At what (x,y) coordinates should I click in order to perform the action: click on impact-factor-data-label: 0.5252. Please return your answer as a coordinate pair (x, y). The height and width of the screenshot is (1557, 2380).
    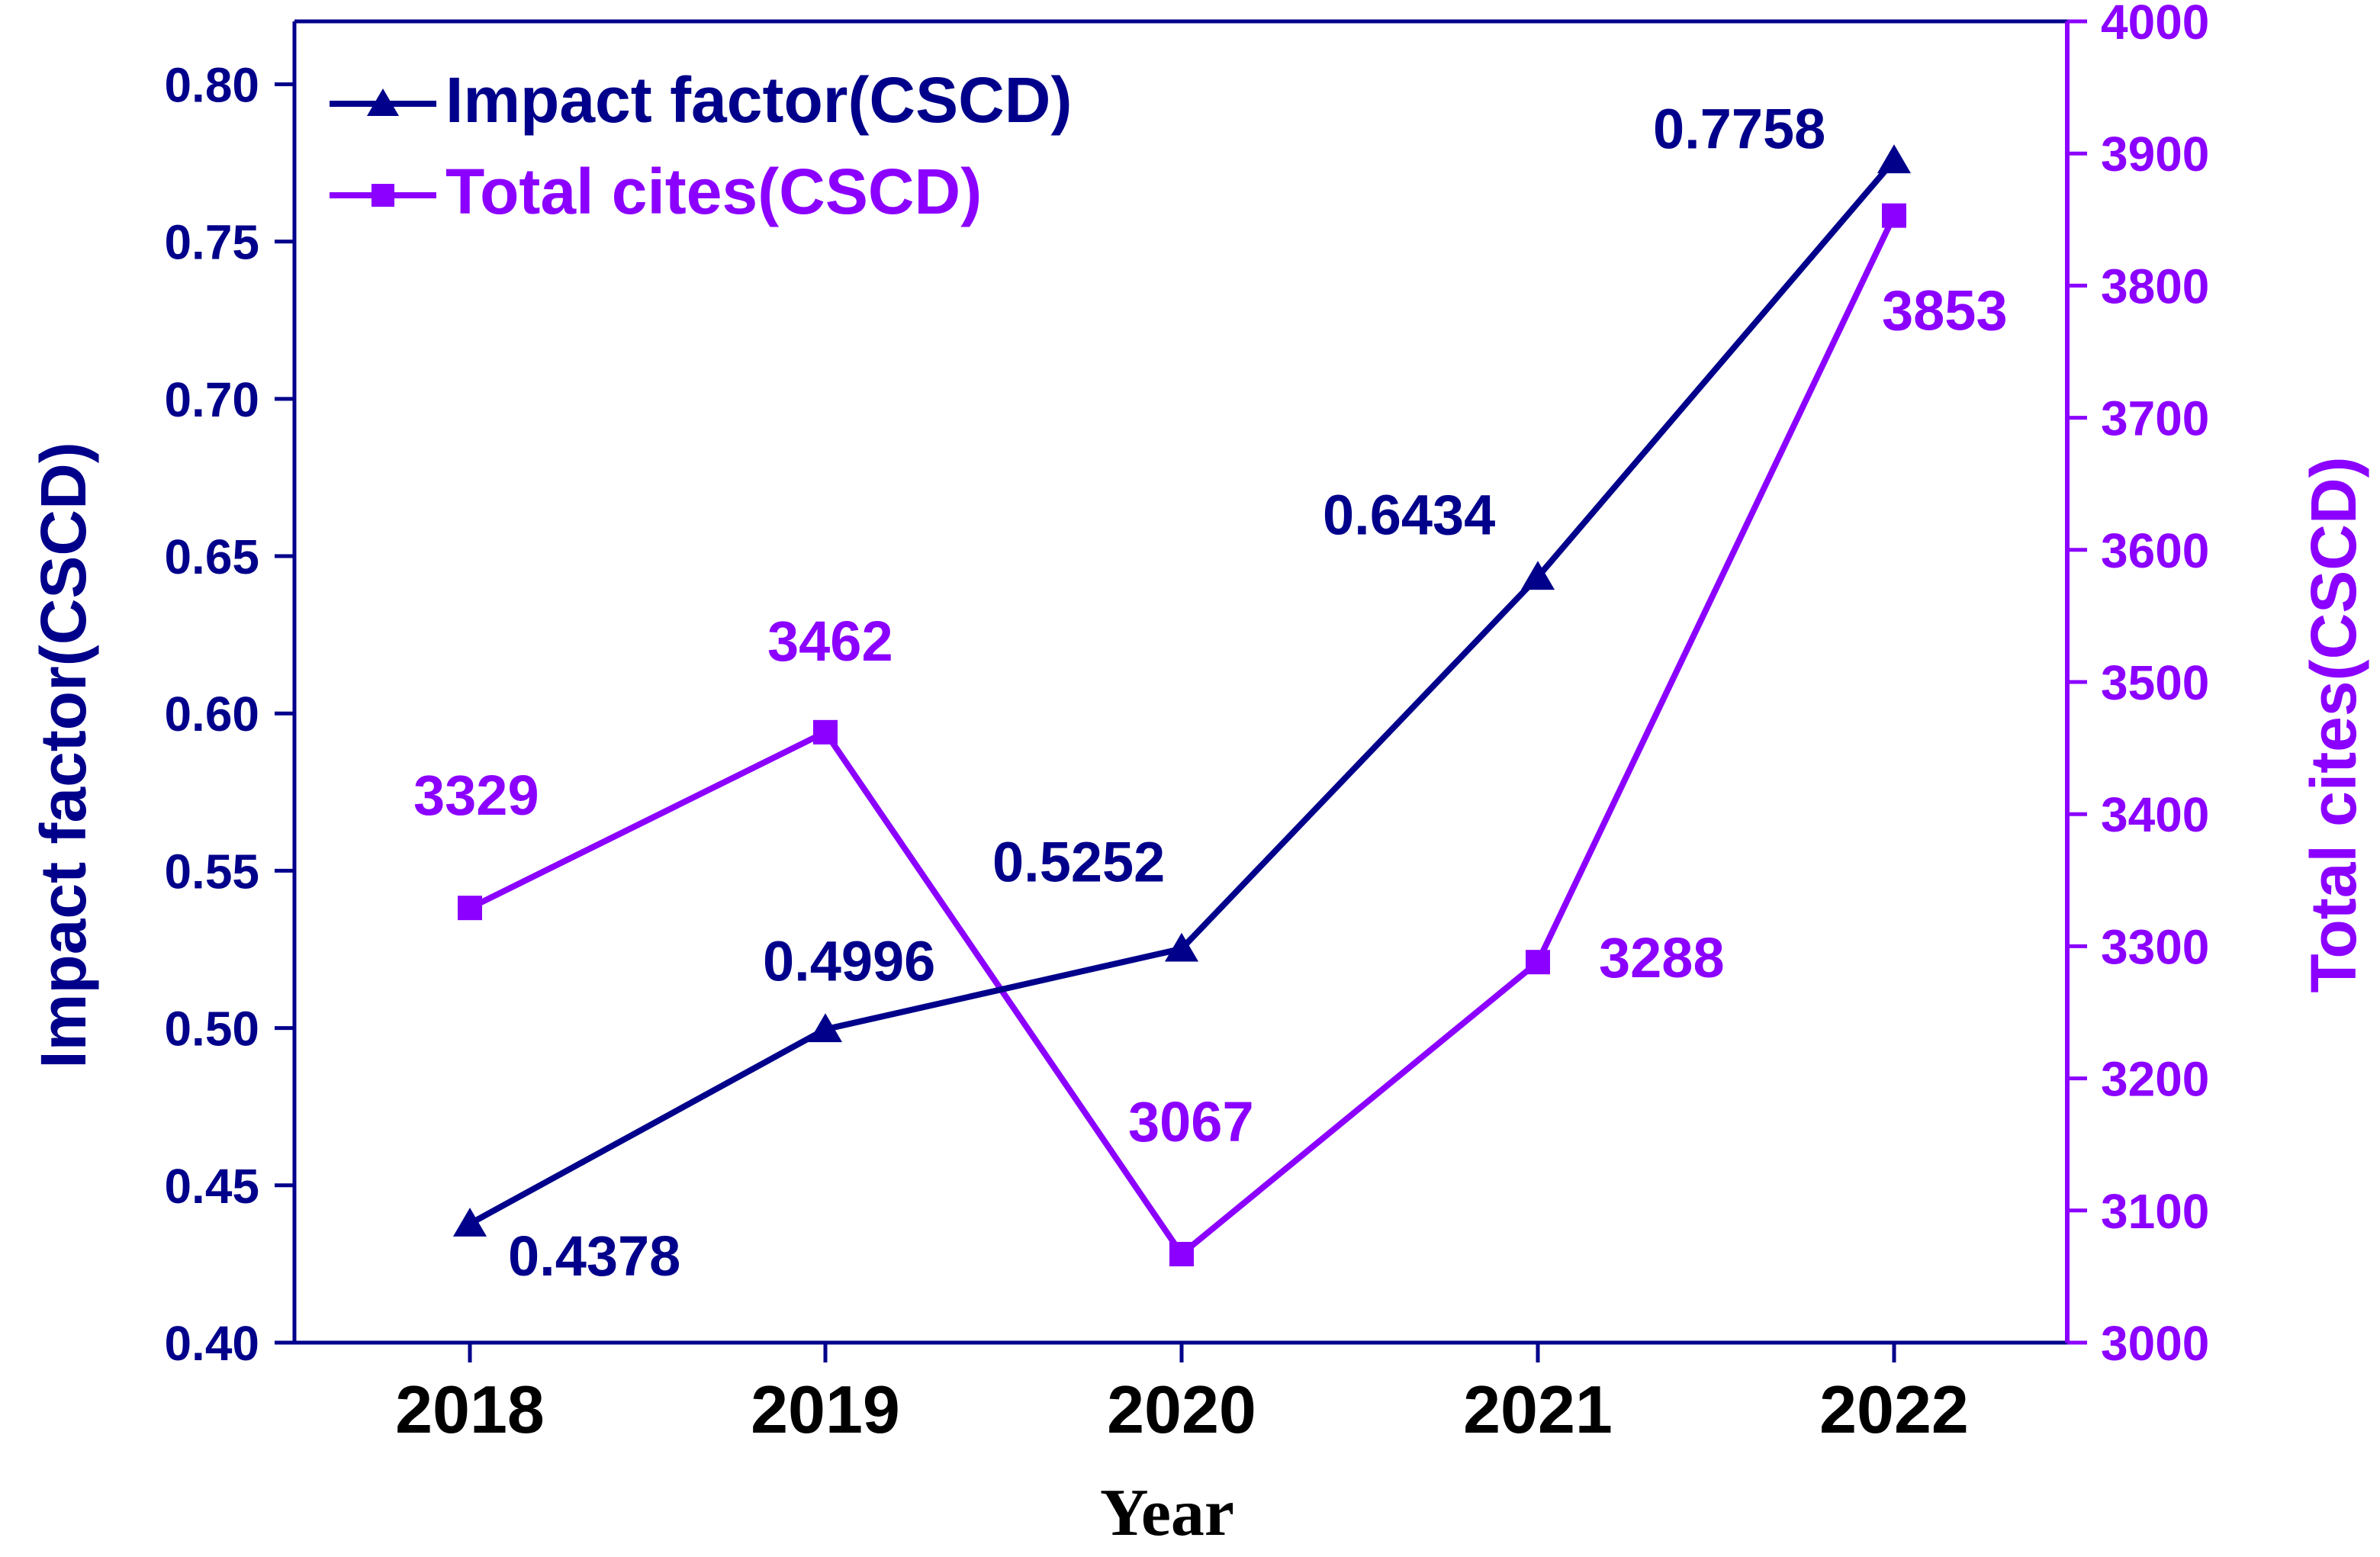
    Looking at the image, I should click on (1078, 863).